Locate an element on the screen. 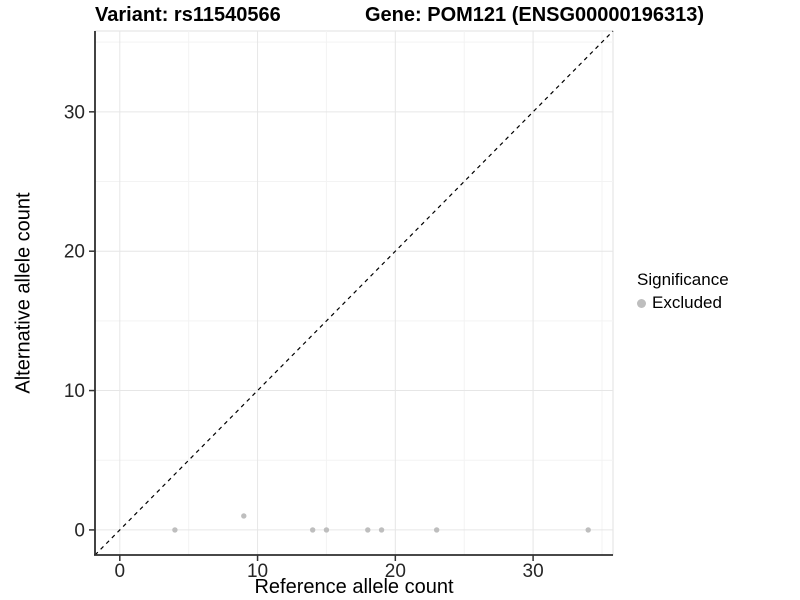  legend-item-excluded: Excluded is located at coordinates (683, 303).